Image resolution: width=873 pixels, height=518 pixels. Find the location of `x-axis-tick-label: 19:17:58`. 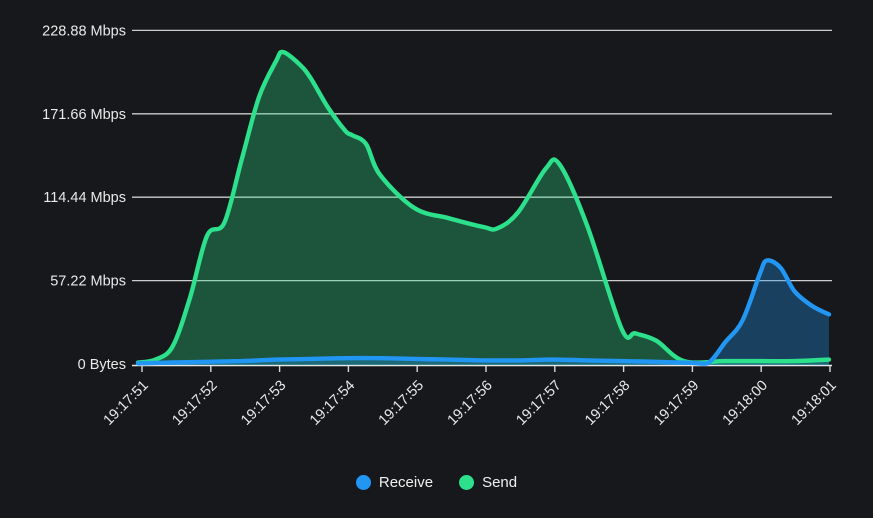

x-axis-tick-label: 19:17:58 is located at coordinates (607, 403).